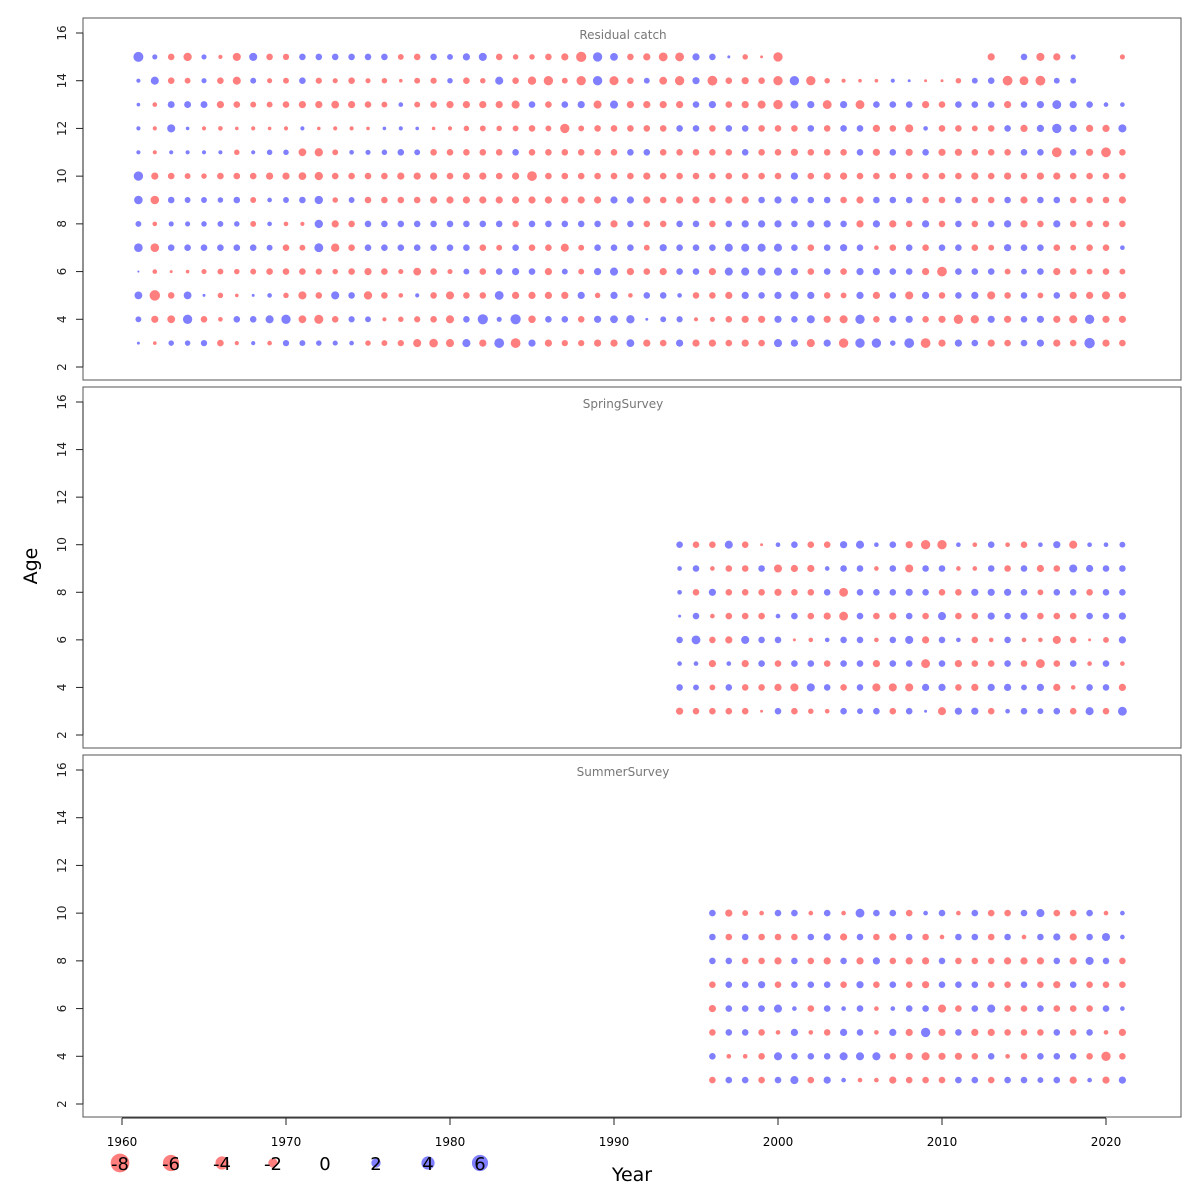 This screenshot has height=1200, width=1200. What do you see at coordinates (62, 176) in the screenshot?
I see `y-tick-label: 10` at bounding box center [62, 176].